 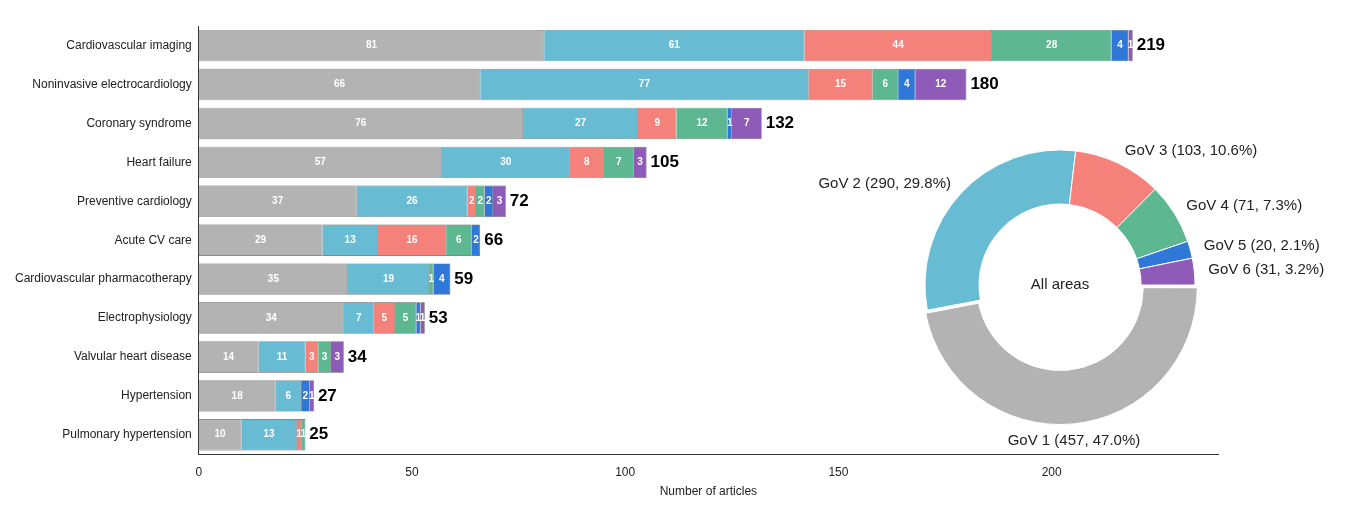 What do you see at coordinates (129, 44) in the screenshot?
I see `y-tick-label: Cardiovascular imaging` at bounding box center [129, 44].